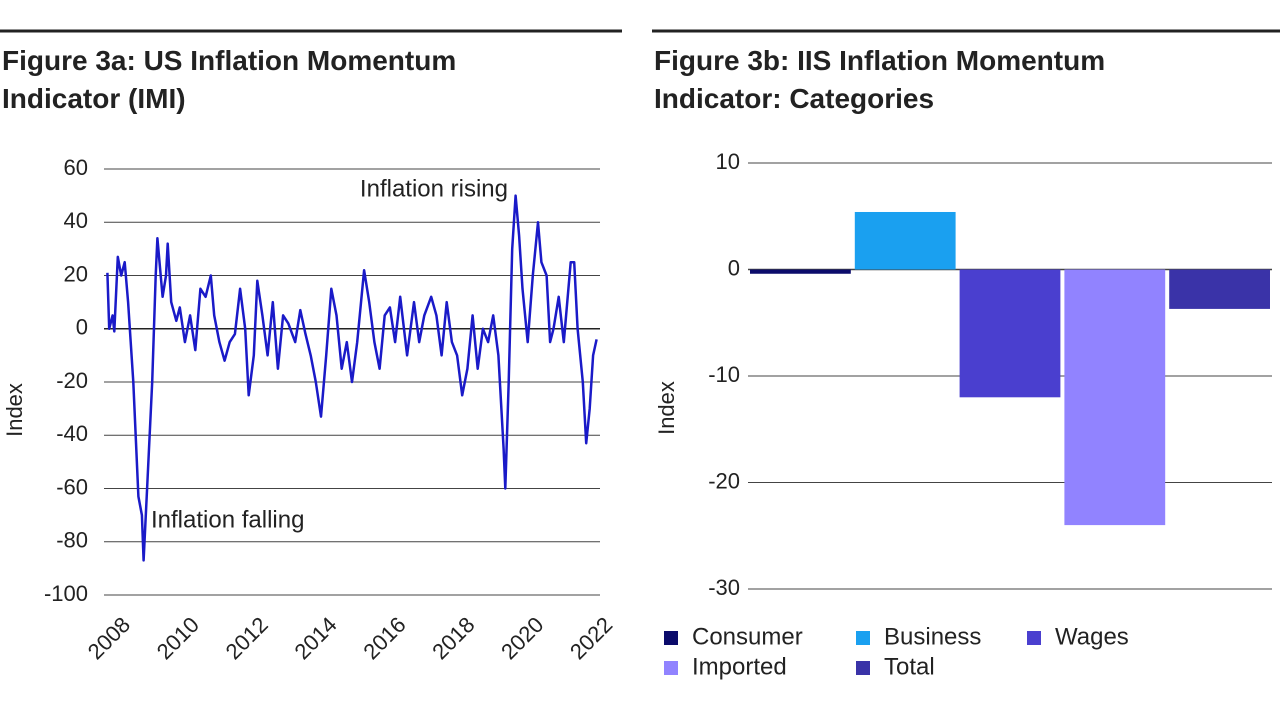 This screenshot has width=1280, height=720. I want to click on x-tick-label: 2008, so click(109, 638).